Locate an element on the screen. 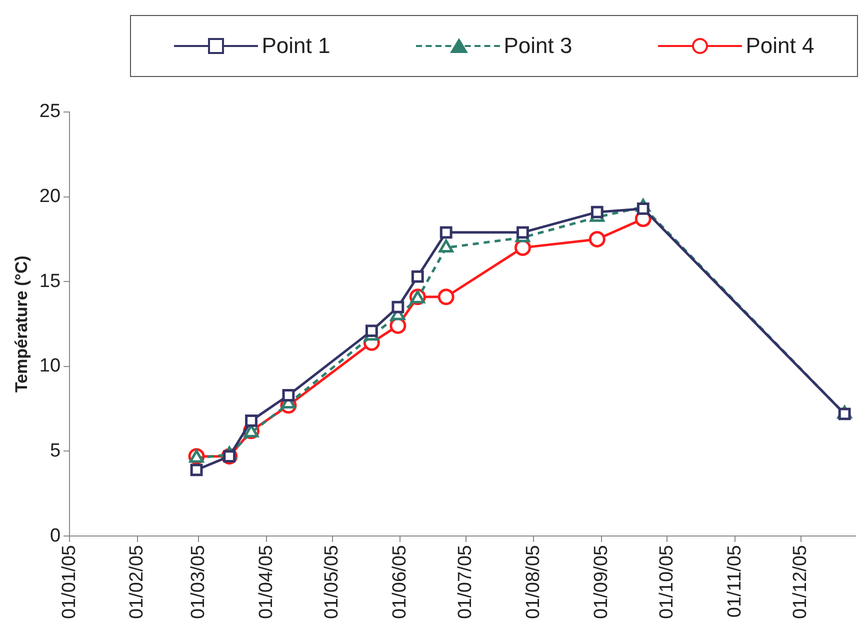 Image resolution: width=865 pixels, height=624 pixels. x-tick-label: 01/03/05 is located at coordinates (198, 582).